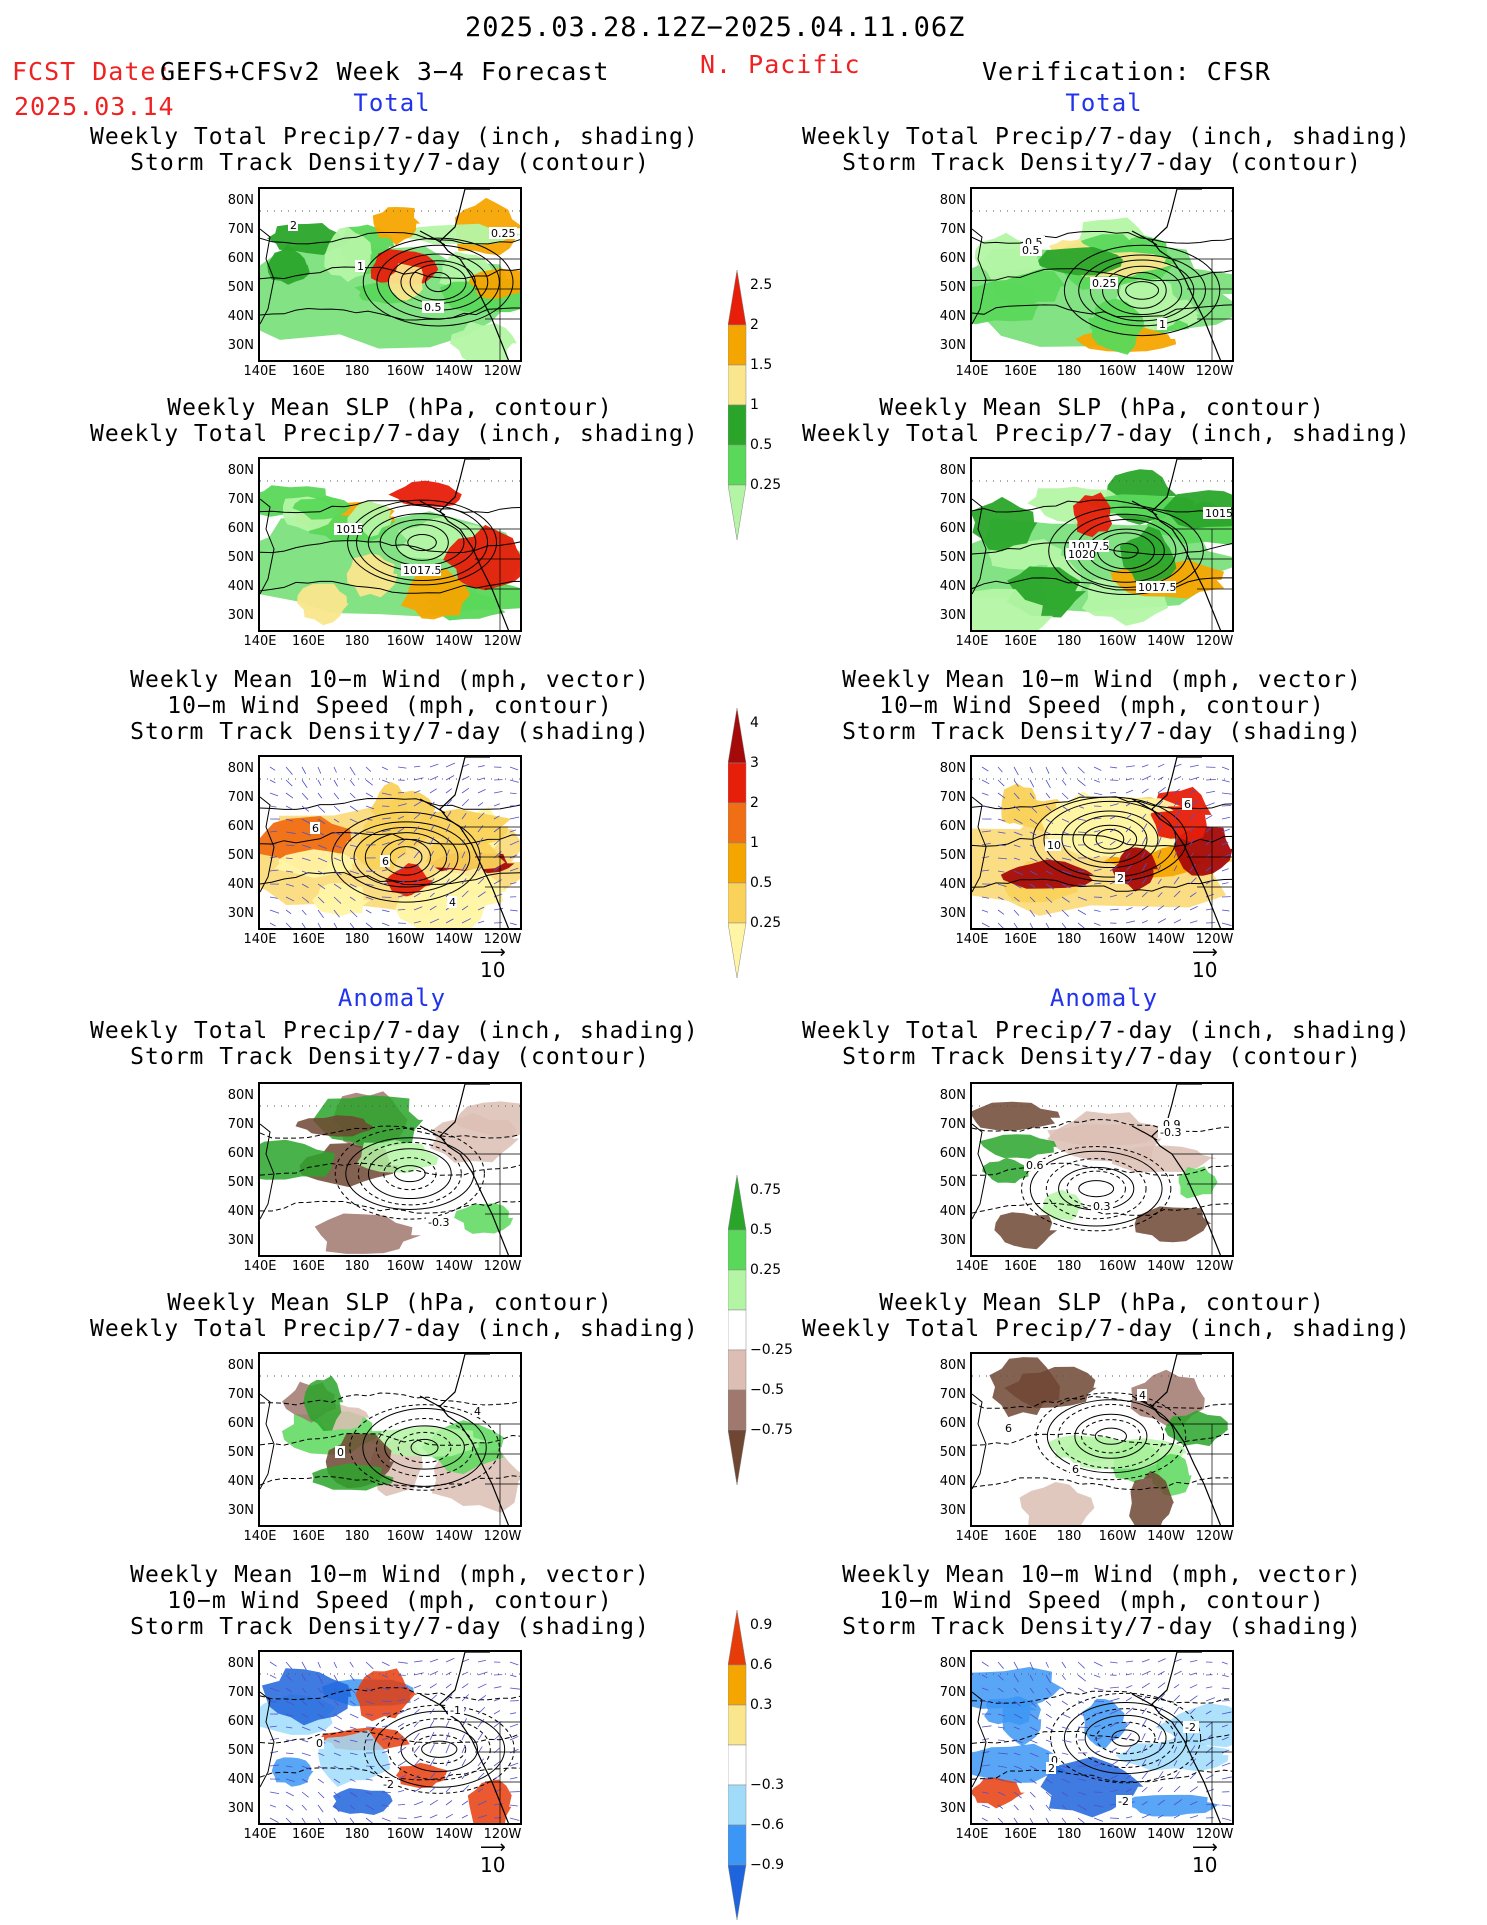 The height and width of the screenshot is (1925, 1487). Describe the element at coordinates (766, 485) in the screenshot. I see `colorbar-tick-label: 0.25` at that location.